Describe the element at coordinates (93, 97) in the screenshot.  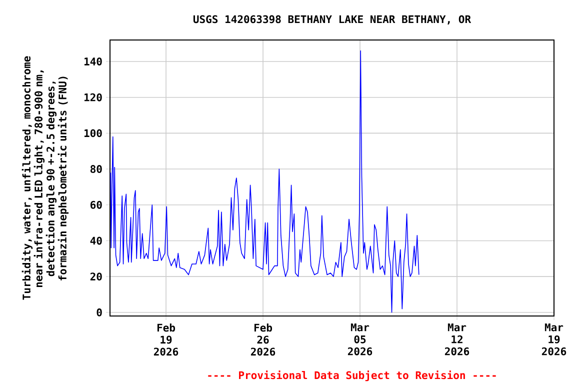
I see `y-tick-label: 120` at that location.